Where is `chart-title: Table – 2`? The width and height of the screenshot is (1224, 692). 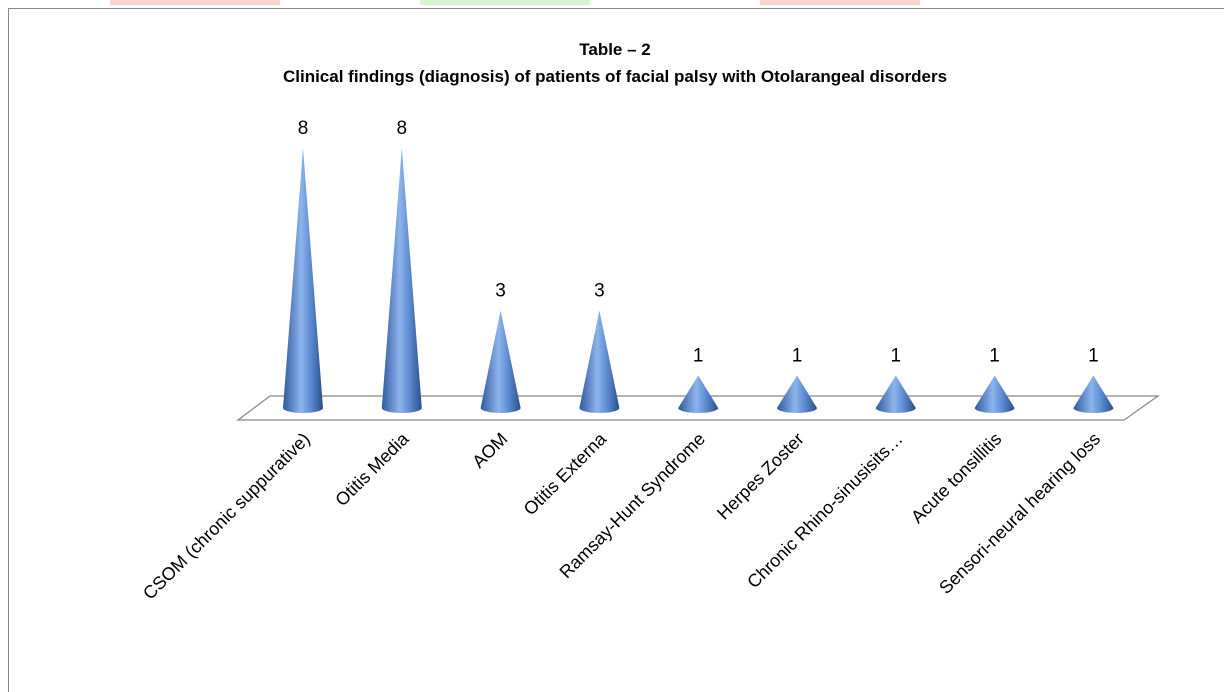
chart-title: Table – 2 is located at coordinates (615, 49).